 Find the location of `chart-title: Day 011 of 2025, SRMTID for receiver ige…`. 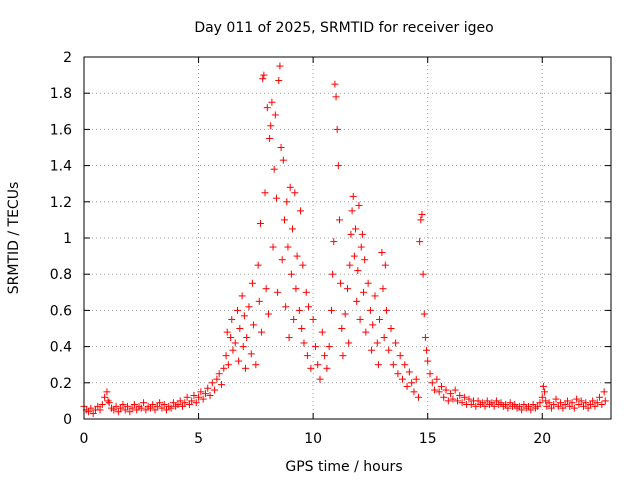

chart-title: Day 011 of 2025, SRMTID for receiver ige… is located at coordinates (343, 28).